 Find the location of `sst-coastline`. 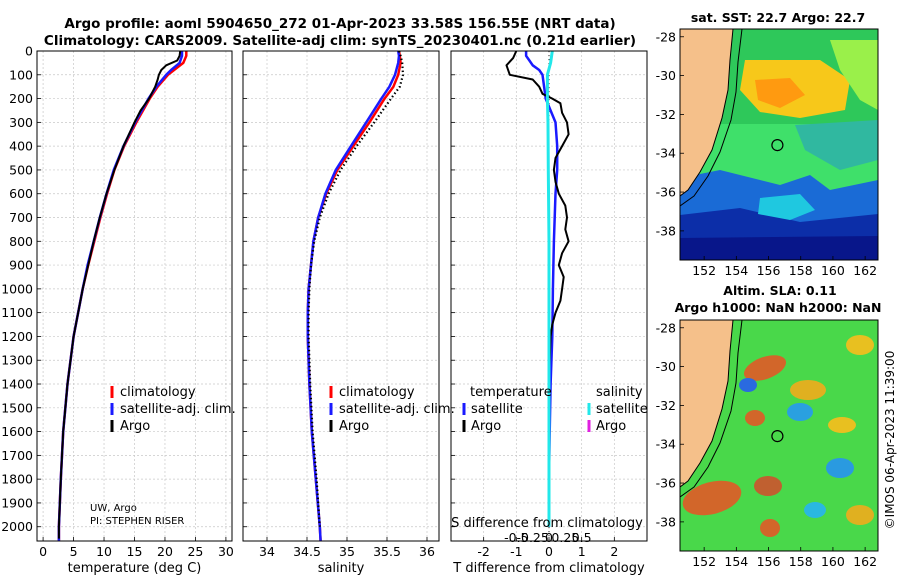

sst-coastline is located at coordinates (707, 113).